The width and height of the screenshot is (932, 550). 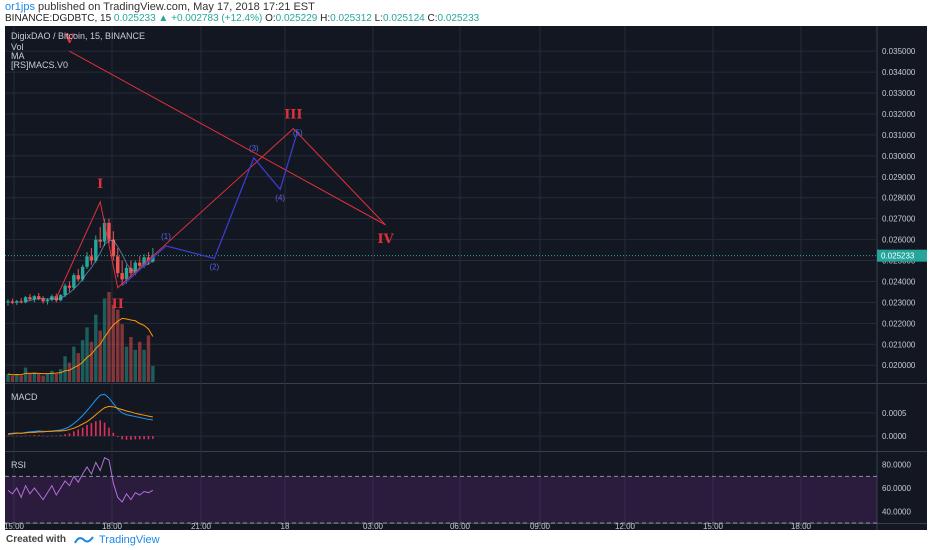 What do you see at coordinates (18, 465) in the screenshot?
I see `rsi-title: RSI` at bounding box center [18, 465].